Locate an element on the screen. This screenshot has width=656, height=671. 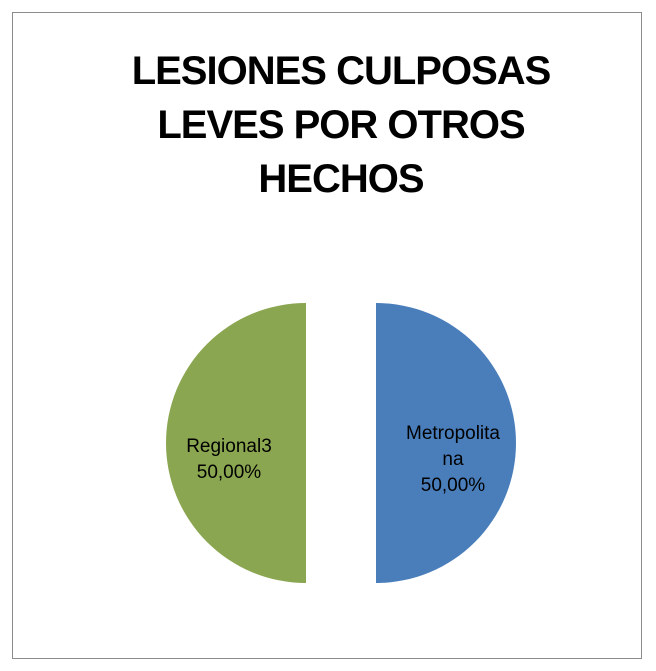
slice-label: Regional3 50,00% is located at coordinates (229, 460).